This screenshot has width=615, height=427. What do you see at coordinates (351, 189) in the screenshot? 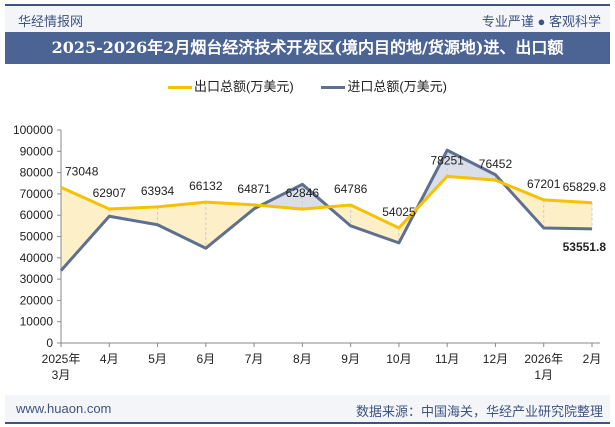
I see `data-label-export: 64786` at bounding box center [351, 189].